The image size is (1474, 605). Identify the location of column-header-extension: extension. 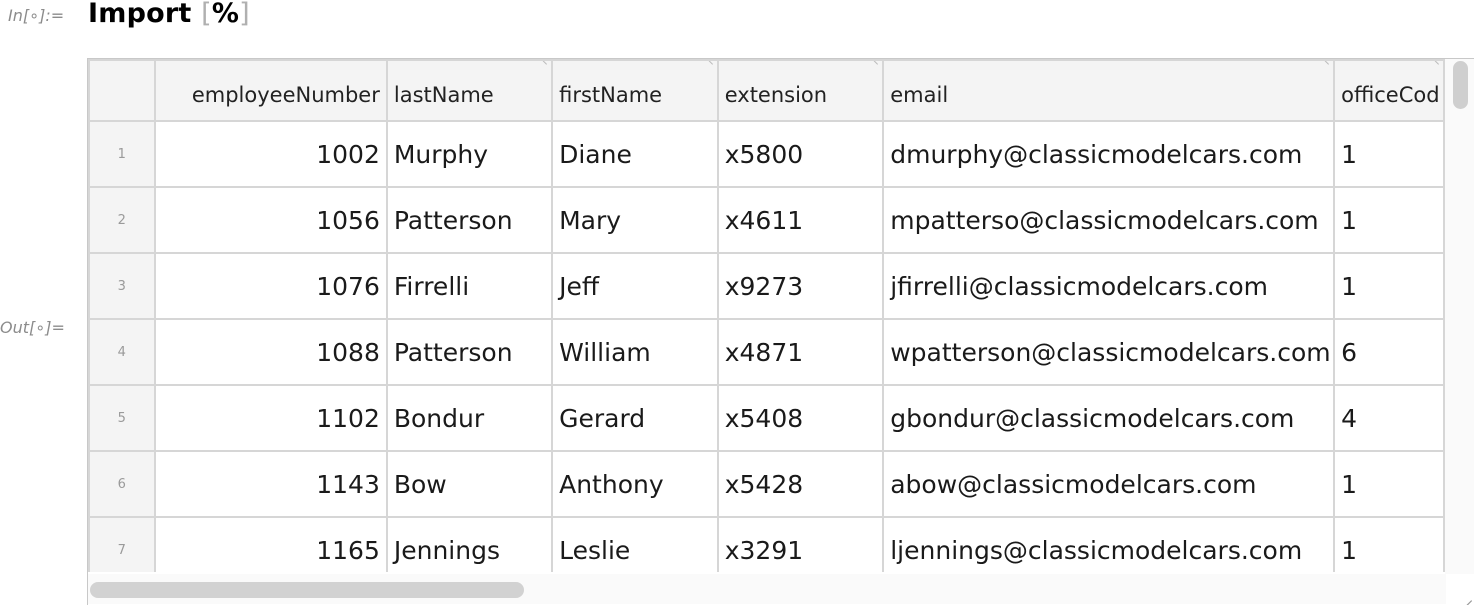
(800, 90).